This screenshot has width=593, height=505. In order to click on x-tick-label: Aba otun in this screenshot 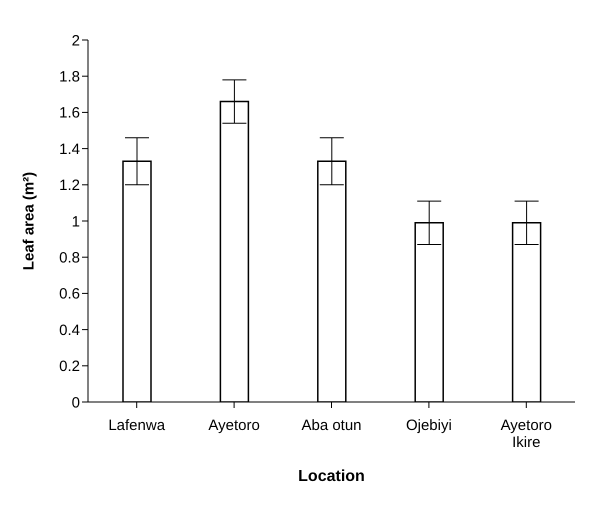, I will do `click(331, 425)`.